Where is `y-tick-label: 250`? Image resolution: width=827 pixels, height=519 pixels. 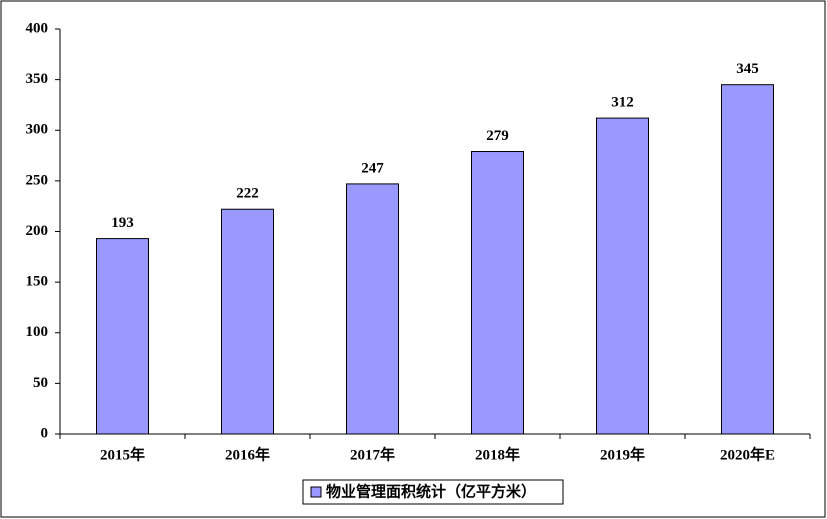 y-tick-label: 250 is located at coordinates (37, 180).